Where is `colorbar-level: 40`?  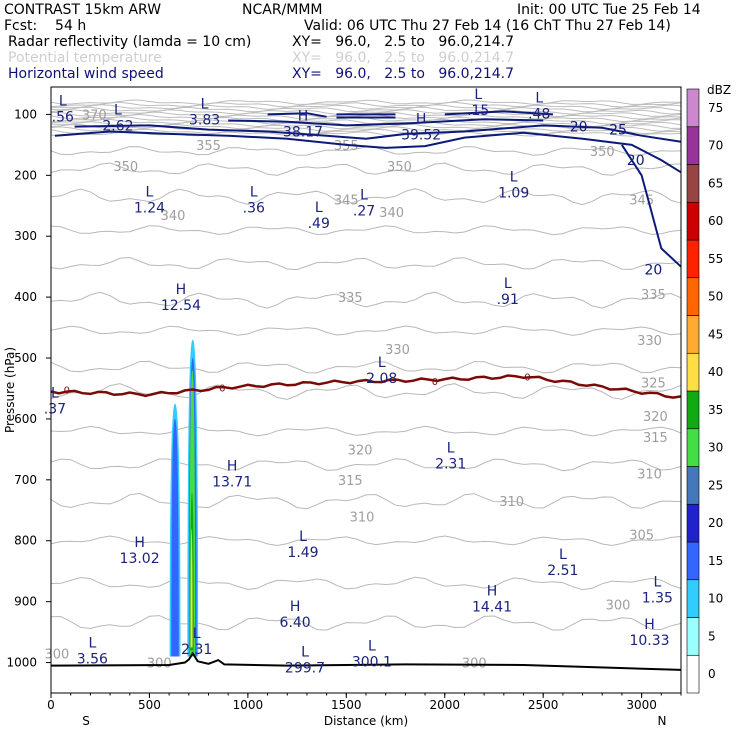 colorbar-level: 40 is located at coordinates (715, 372).